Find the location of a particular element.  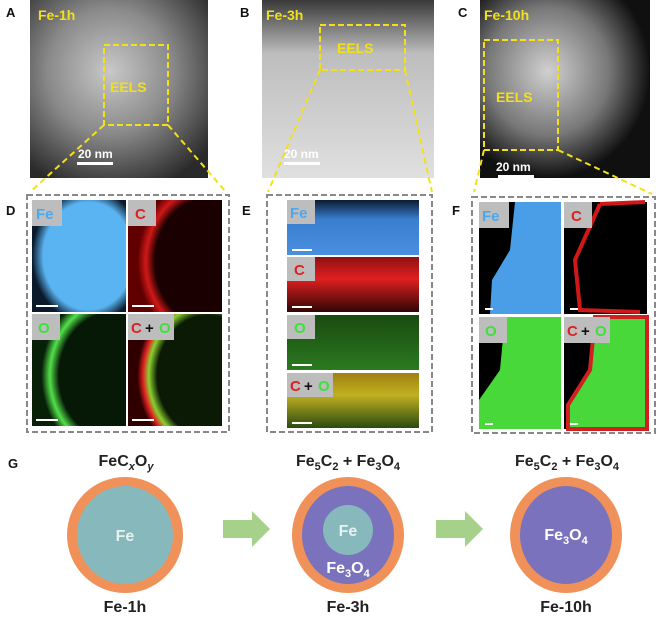

panel-letter: A is located at coordinates (11, 12).